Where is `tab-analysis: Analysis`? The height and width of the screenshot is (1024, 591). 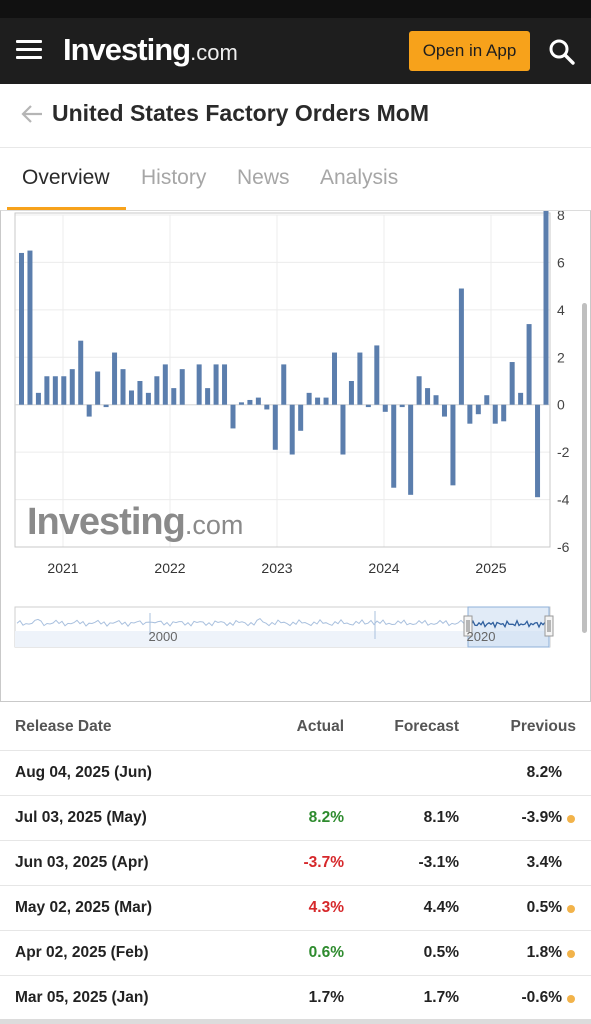 tab-analysis: Analysis is located at coordinates (359, 177).